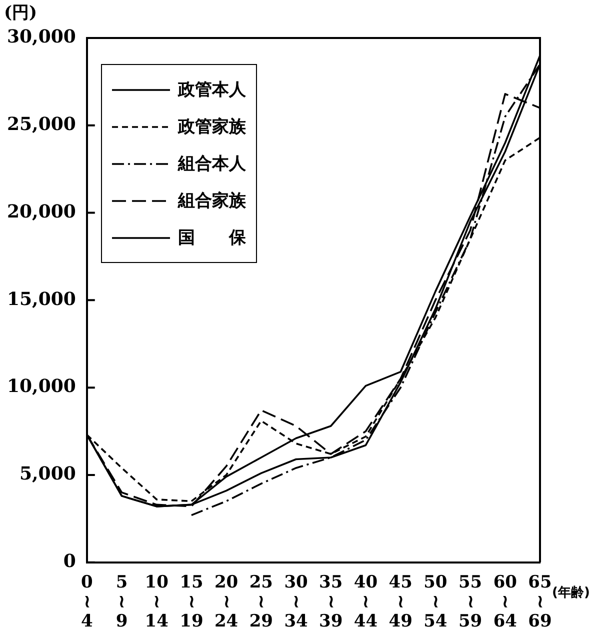  Describe the element at coordinates (366, 602) in the screenshot. I see `x-tick-label: 40 ≀ 44` at that location.